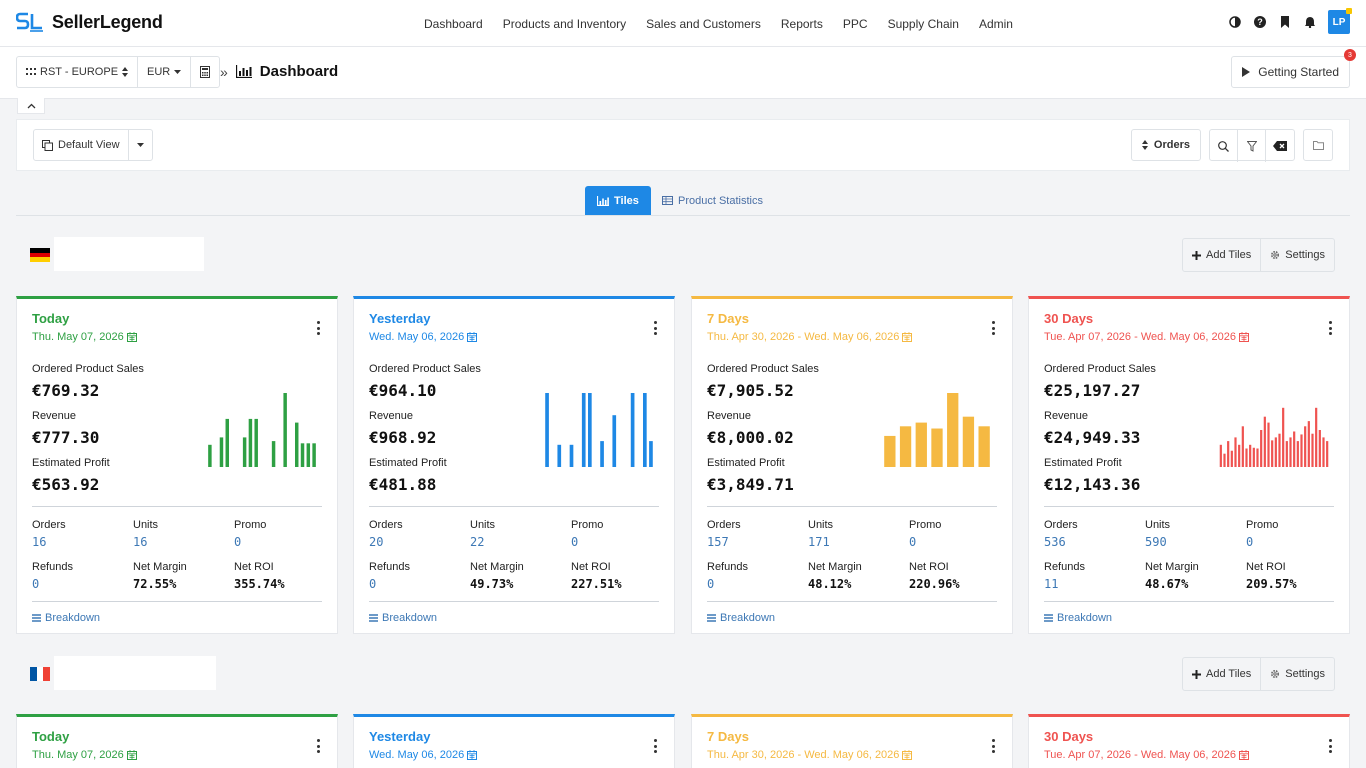 The height and width of the screenshot is (768, 1366). I want to click on filter-button, so click(1252, 146).